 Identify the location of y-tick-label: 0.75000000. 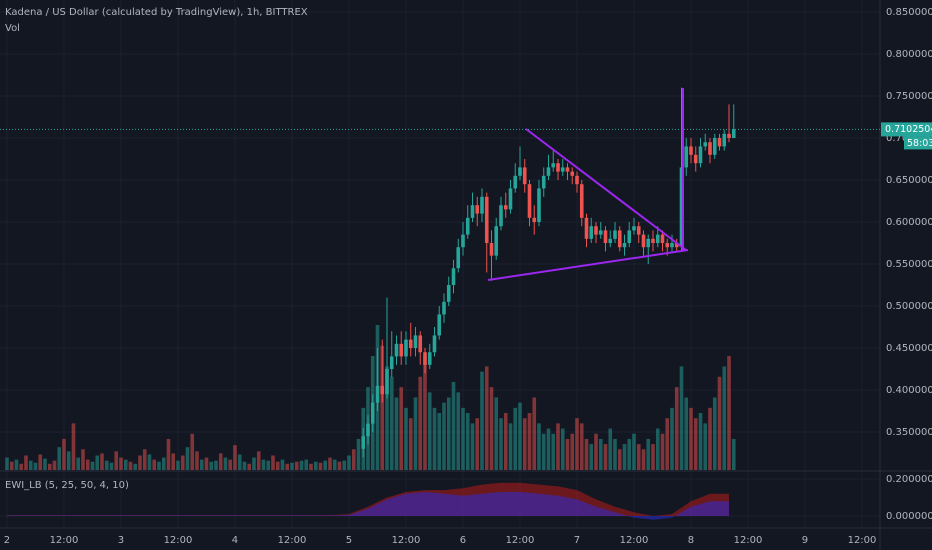
(909, 96).